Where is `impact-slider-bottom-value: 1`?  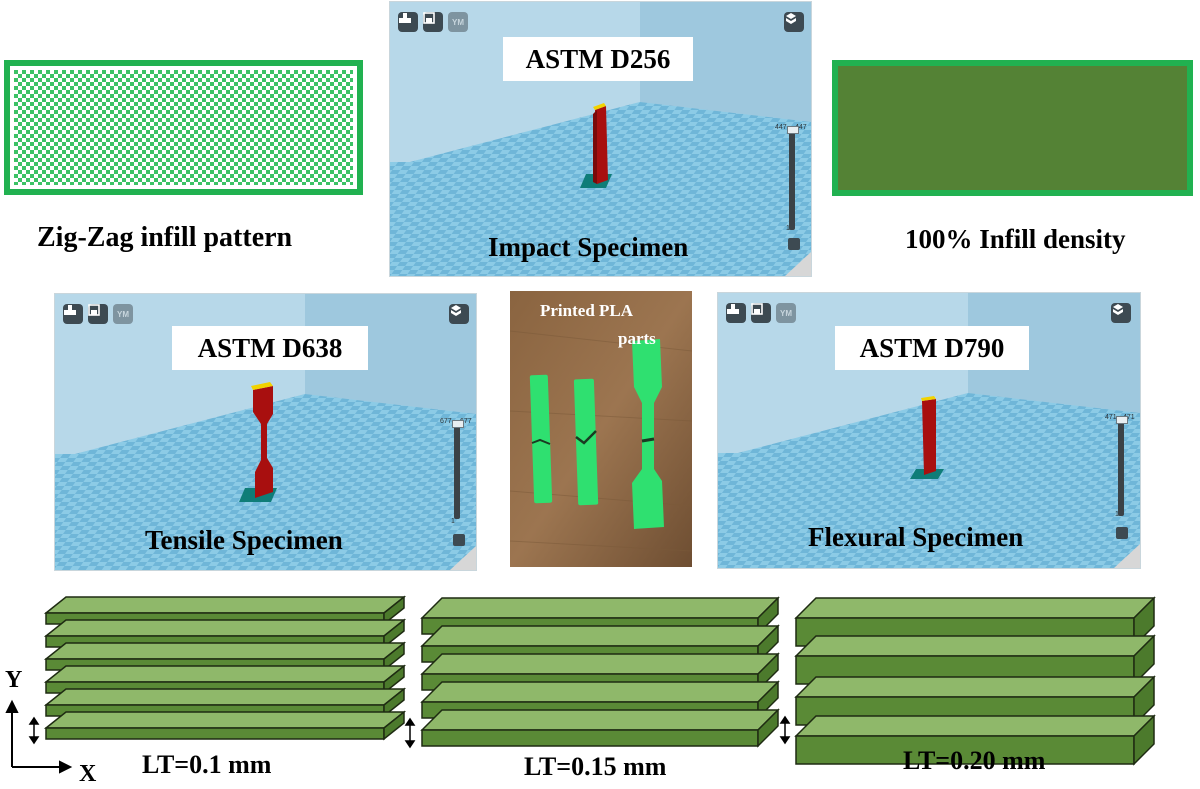
impact-slider-bottom-value: 1 is located at coordinates (788, 228).